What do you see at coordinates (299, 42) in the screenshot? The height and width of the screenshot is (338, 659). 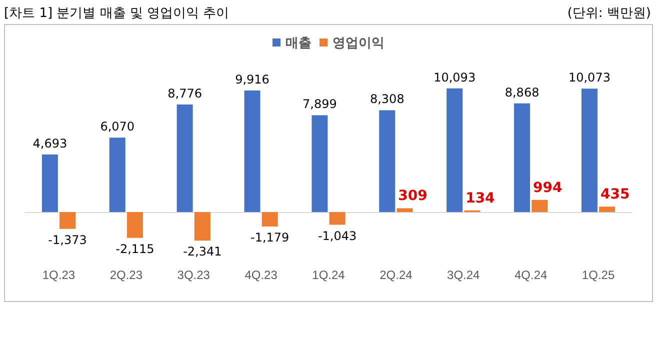 I see `legend-label: 매출` at bounding box center [299, 42].